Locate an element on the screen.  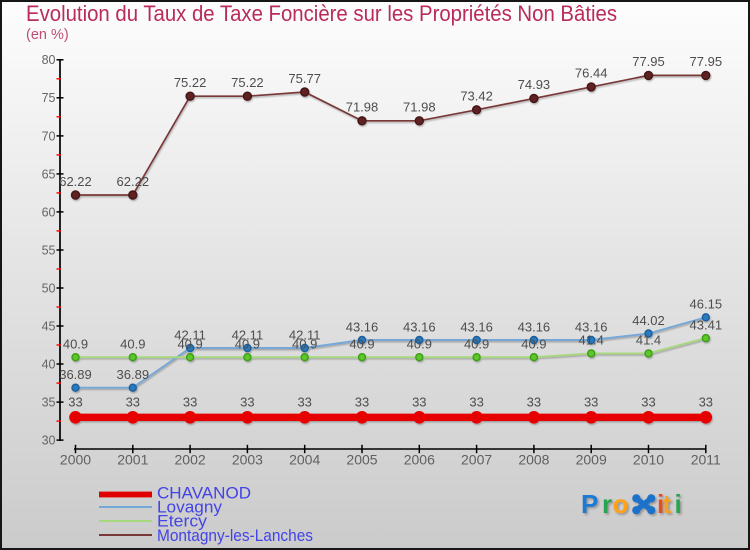
svg-text: Lovagny is located at coordinates (190, 508).